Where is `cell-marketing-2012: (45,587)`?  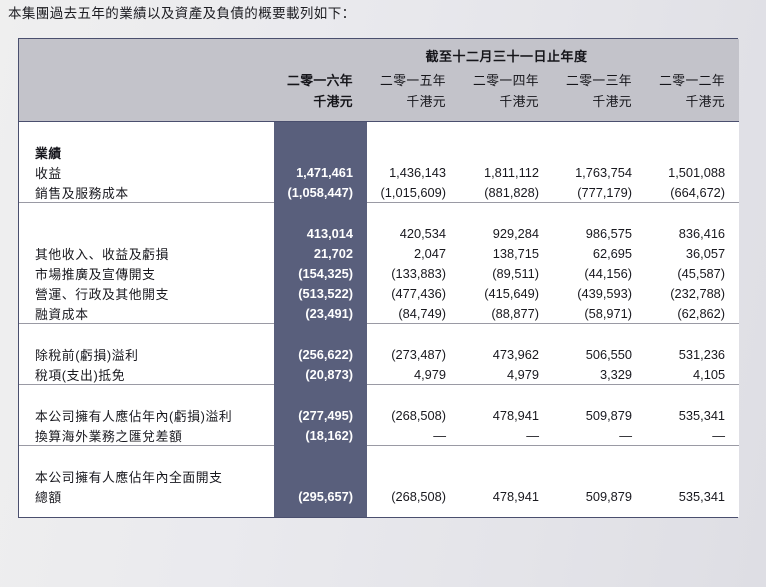 cell-marketing-2012: (45,587) is located at coordinates (693, 273).